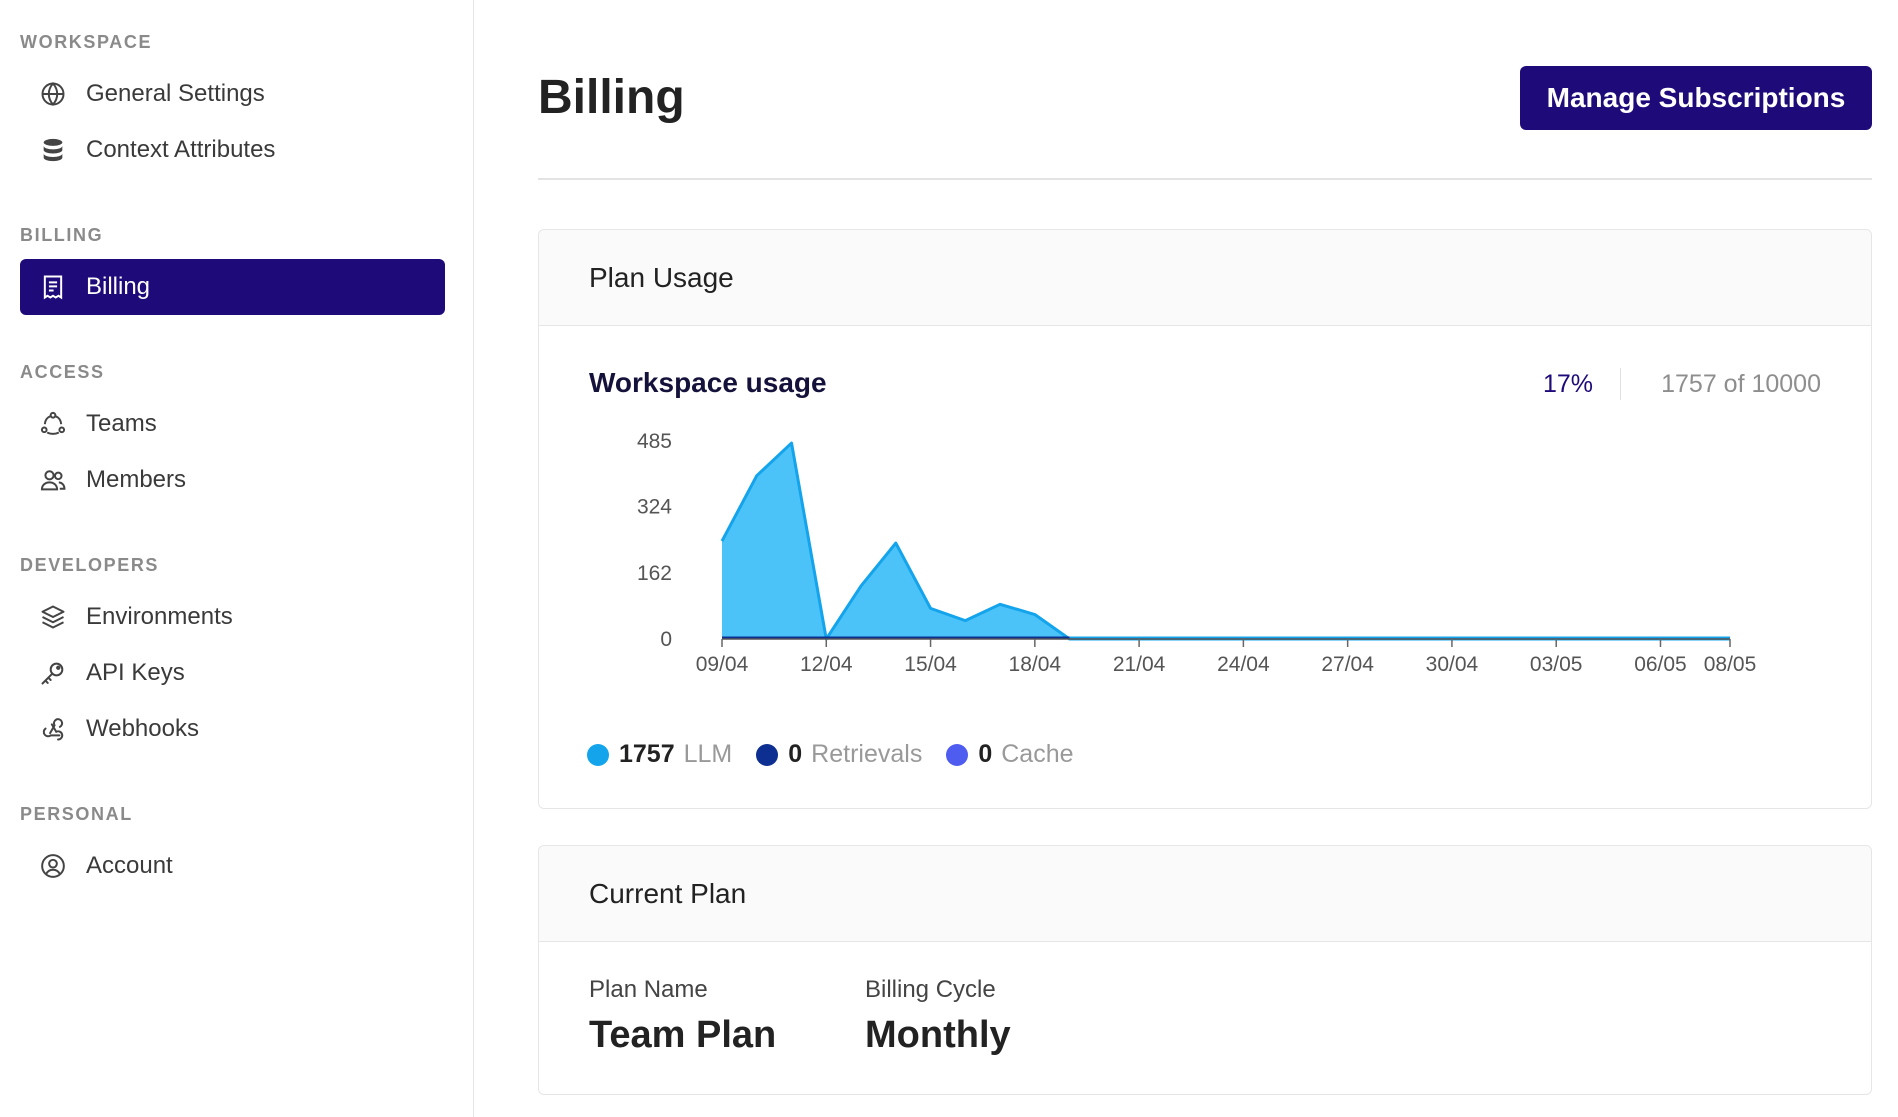 This screenshot has height=1117, width=1898. Describe the element at coordinates (930, 664) in the screenshot. I see `x-tick-label: 15/04` at that location.